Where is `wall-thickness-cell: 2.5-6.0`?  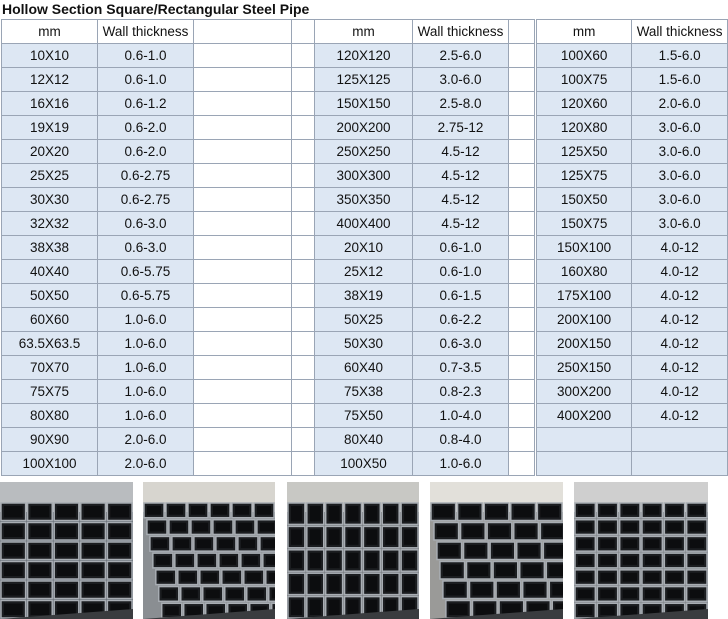 wall-thickness-cell: 2.5-6.0 is located at coordinates (460, 55).